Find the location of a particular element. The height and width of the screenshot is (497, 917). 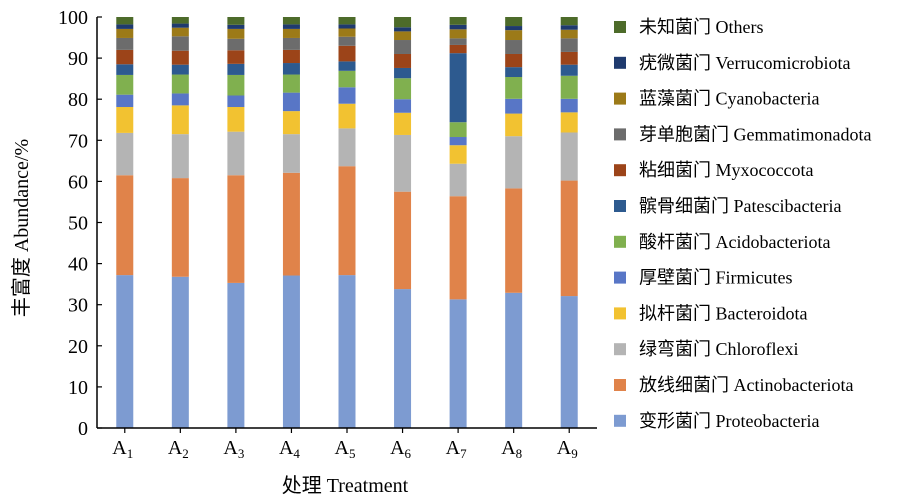

y-axis: 0 10 20 30 40 50 60 70 80 90 100 is located at coordinates (80, 223).